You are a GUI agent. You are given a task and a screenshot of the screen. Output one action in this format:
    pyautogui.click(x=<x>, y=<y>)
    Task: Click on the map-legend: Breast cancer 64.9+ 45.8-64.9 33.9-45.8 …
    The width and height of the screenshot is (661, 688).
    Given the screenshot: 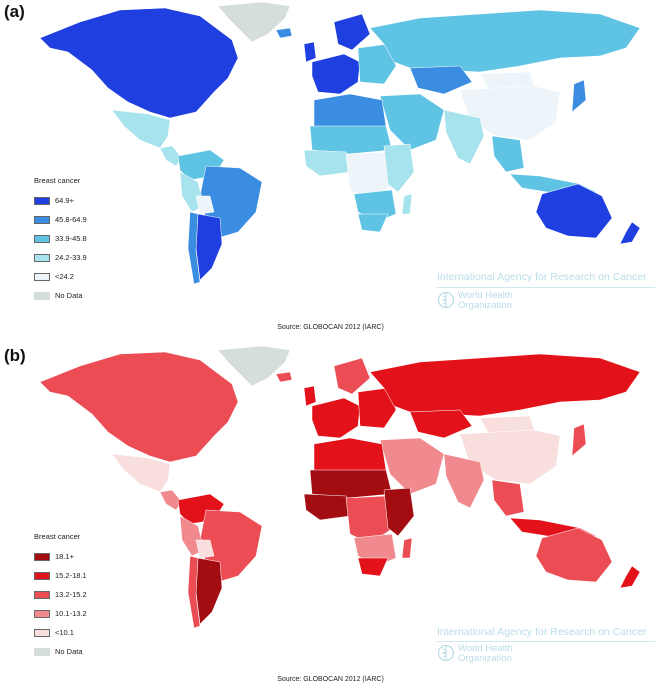 What is the action you would take?
    pyautogui.click(x=60, y=240)
    